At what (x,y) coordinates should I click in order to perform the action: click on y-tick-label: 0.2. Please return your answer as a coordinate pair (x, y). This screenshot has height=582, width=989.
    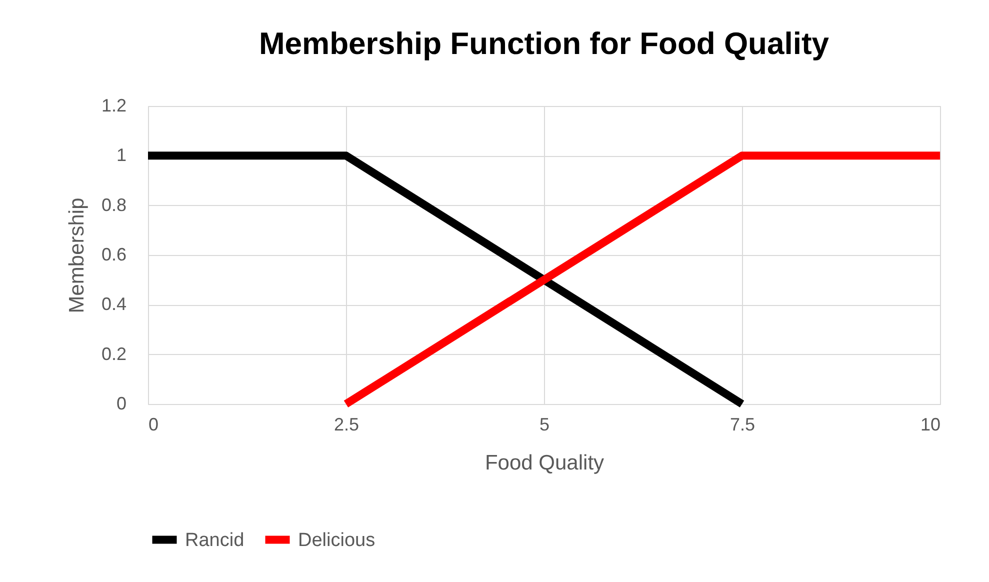
    Looking at the image, I should click on (113, 354).